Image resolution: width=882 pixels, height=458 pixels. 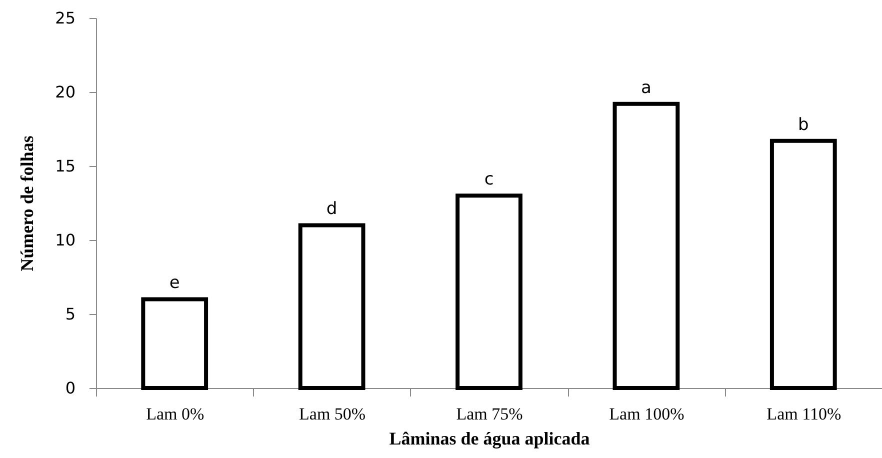 I want to click on x-tick-label: Lam 110%, so click(x=804, y=414).